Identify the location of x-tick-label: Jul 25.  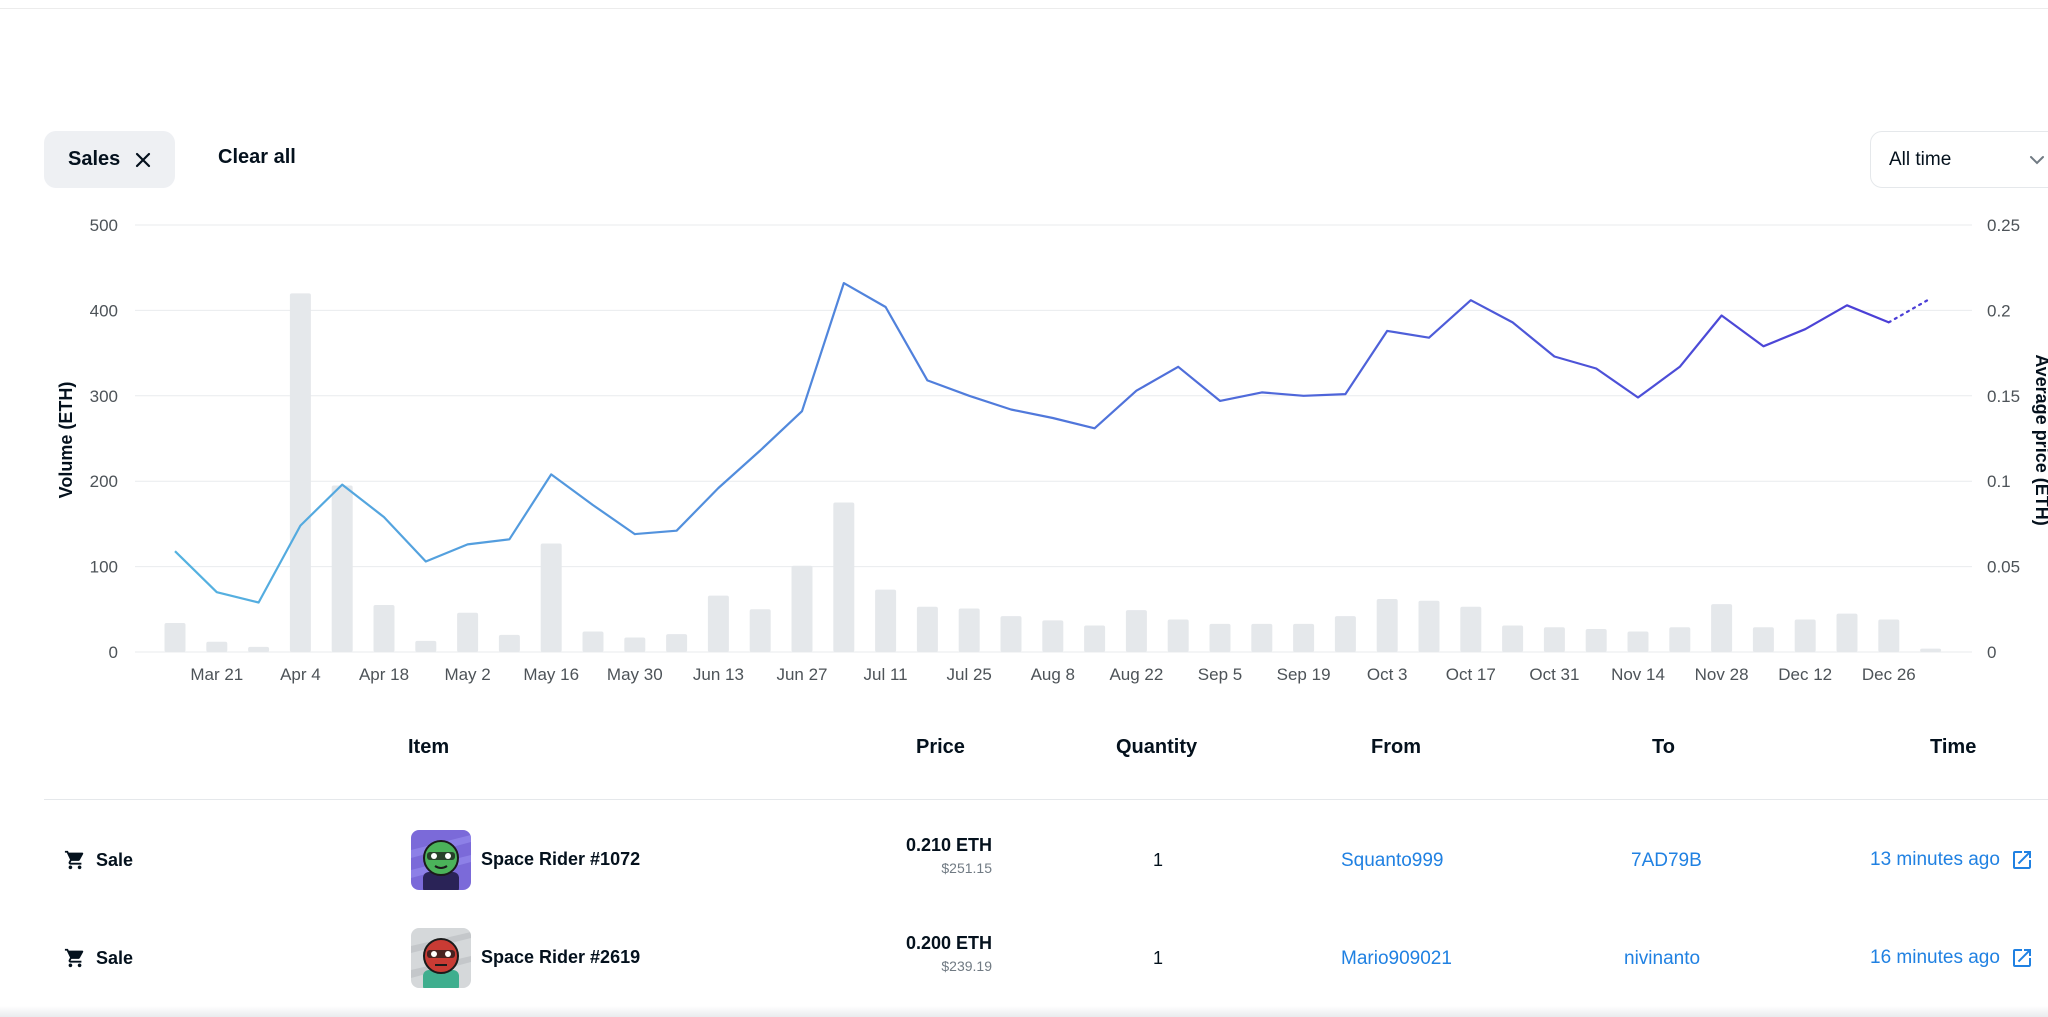
(969, 674).